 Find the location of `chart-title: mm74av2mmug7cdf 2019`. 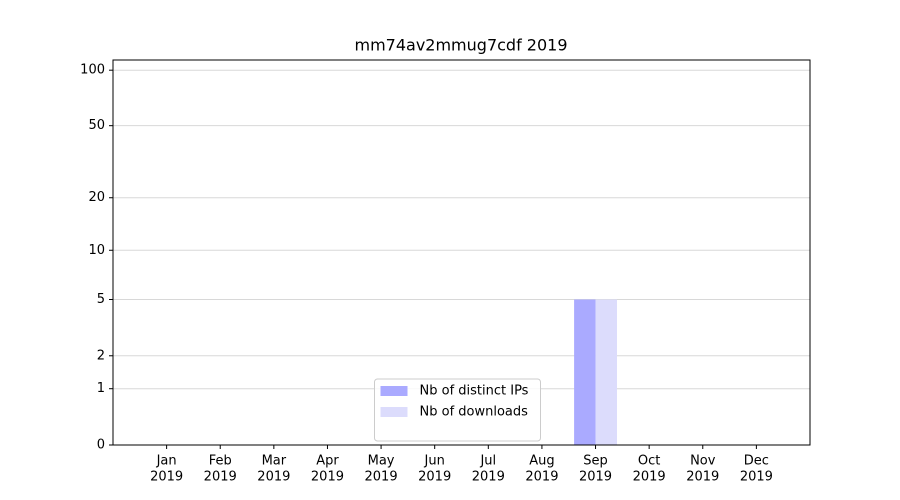

chart-title: mm74av2mmug7cdf 2019 is located at coordinates (460, 45).